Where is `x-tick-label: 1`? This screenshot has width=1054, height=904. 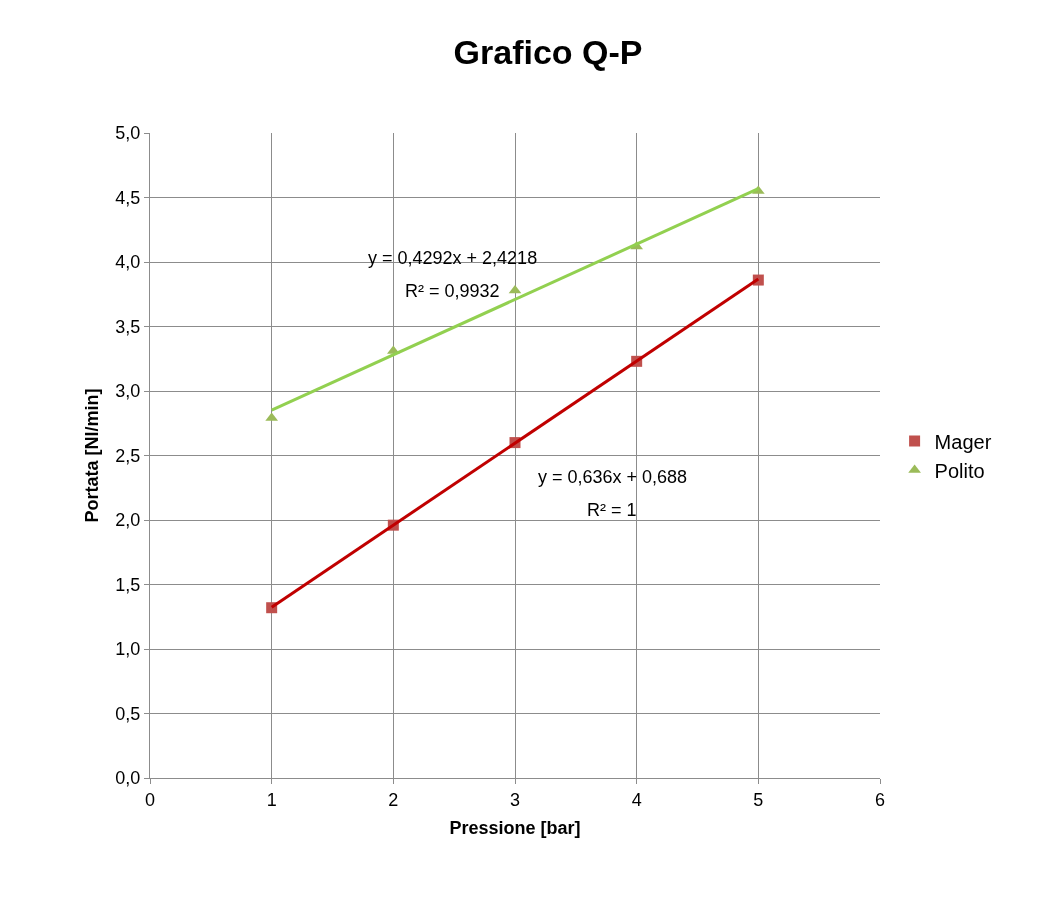
x-tick-label: 1 is located at coordinates (271, 799).